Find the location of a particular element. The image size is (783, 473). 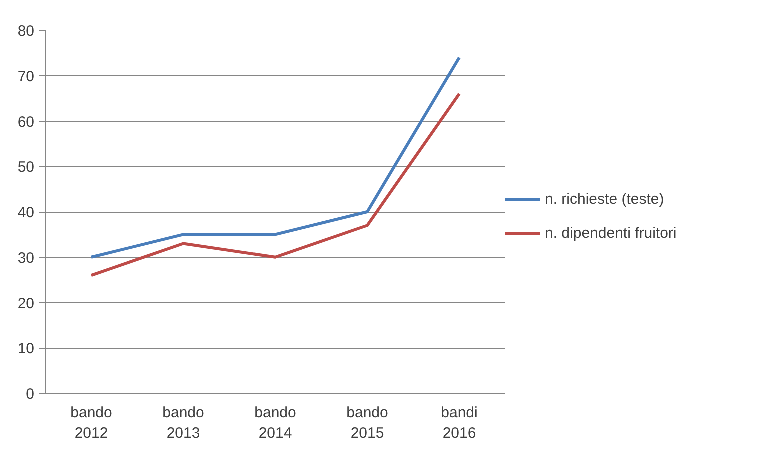

x-tick-label: bando 2014 is located at coordinates (275, 423).